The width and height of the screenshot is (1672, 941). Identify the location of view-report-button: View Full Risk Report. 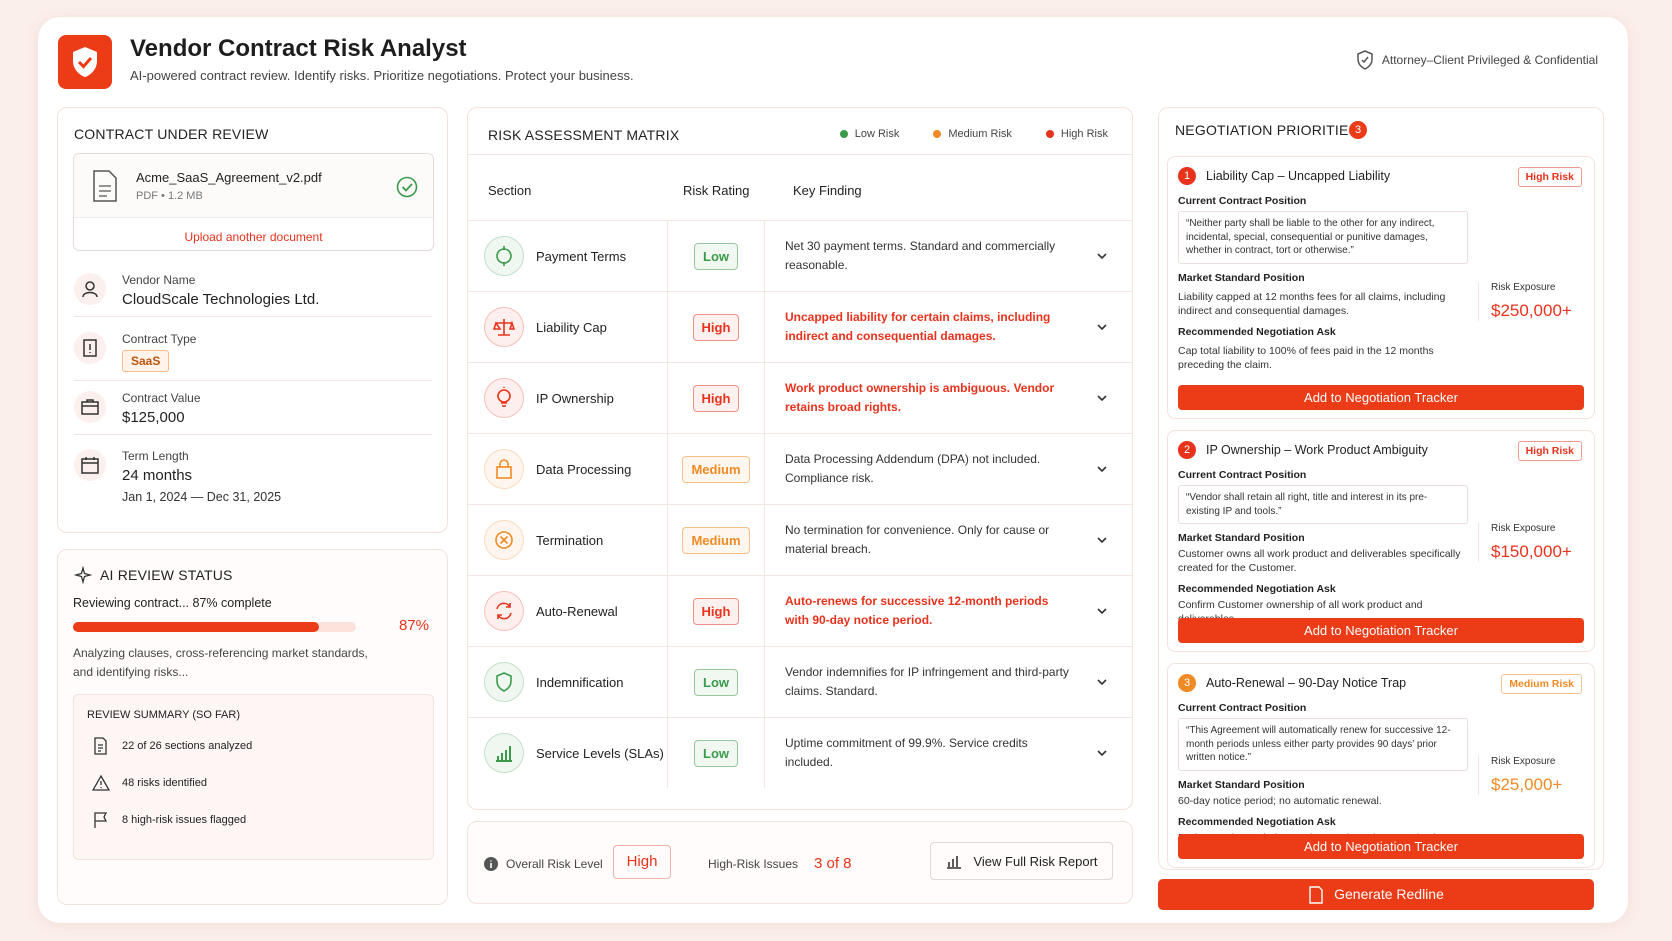
(1021, 861).